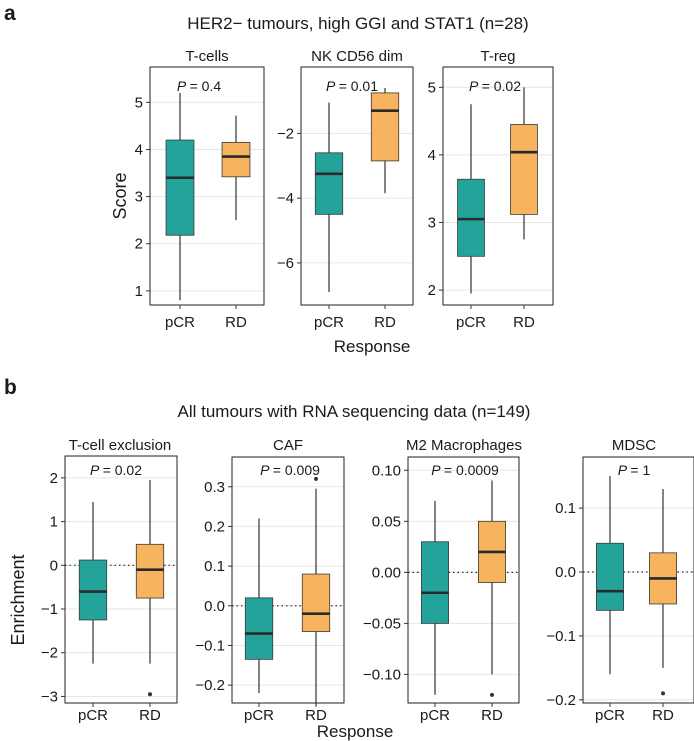  I want to click on subplot-5: −0.2 −0.1 0.0 0.1 0.2 0.3 pCR RD CAF P = 0.009, so click(270, 580).